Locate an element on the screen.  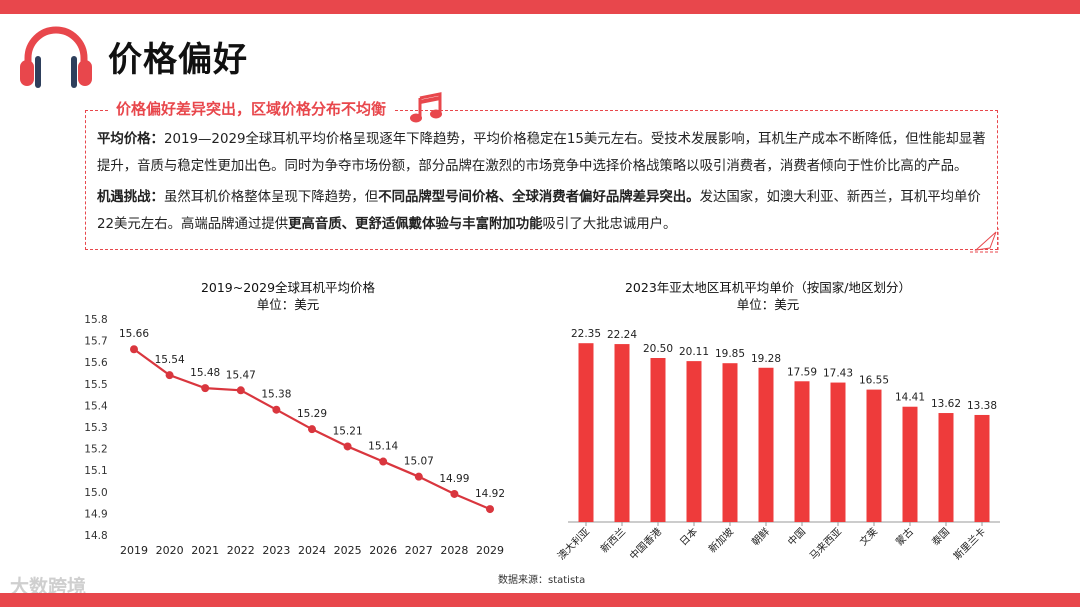
paragraph-text: 虽然耳机价格整体呈现下降趋势，但 is located at coordinates (271, 197).